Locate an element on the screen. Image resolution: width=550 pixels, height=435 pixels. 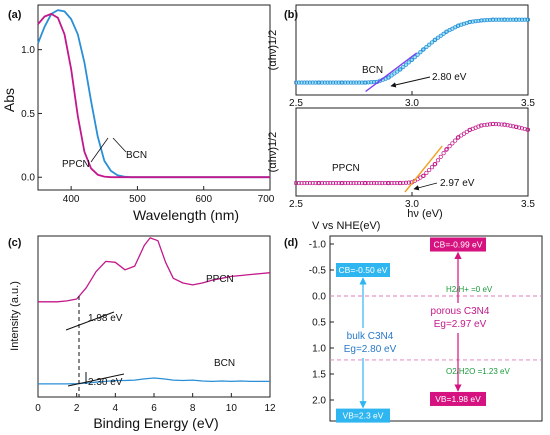
panel-d-y-tick-label: 0.0 is located at coordinates (319, 297).